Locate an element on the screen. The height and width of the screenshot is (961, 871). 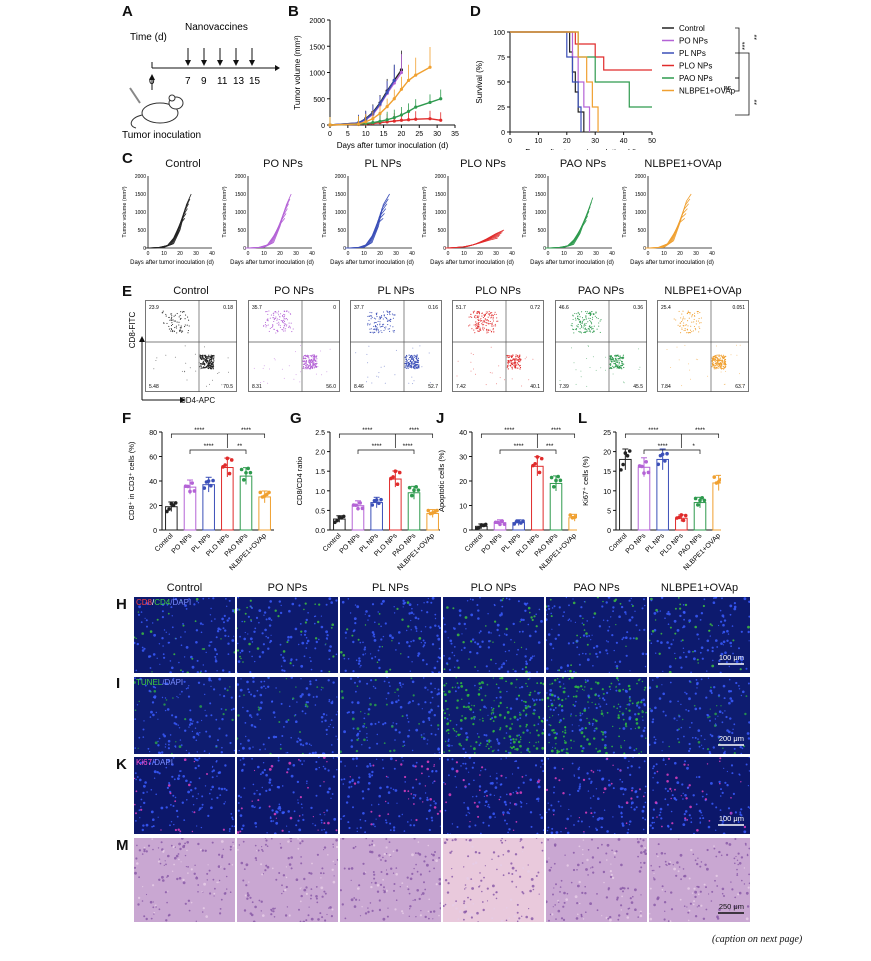
day-tick-label: 15 is located at coordinates (255, 81).